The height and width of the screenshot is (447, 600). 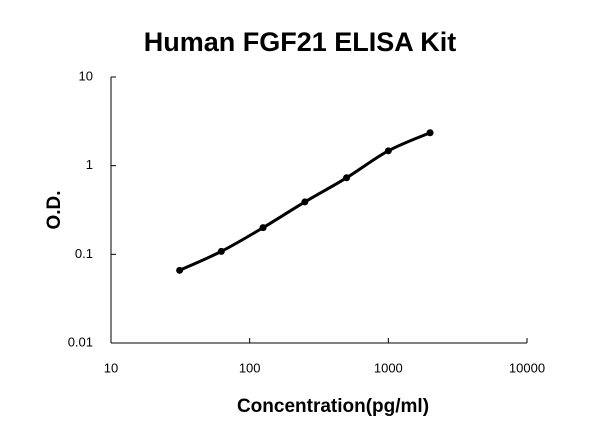 What do you see at coordinates (80, 341) in the screenshot?
I see `y-tick-label: 0.01` at bounding box center [80, 341].